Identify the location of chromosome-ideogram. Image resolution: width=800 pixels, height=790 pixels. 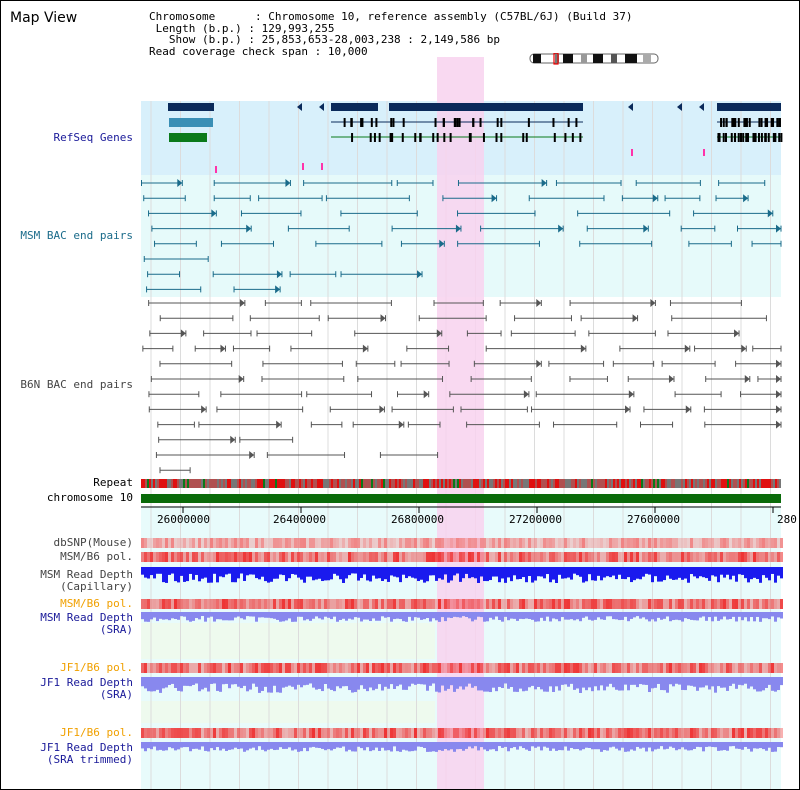
(595, 59).